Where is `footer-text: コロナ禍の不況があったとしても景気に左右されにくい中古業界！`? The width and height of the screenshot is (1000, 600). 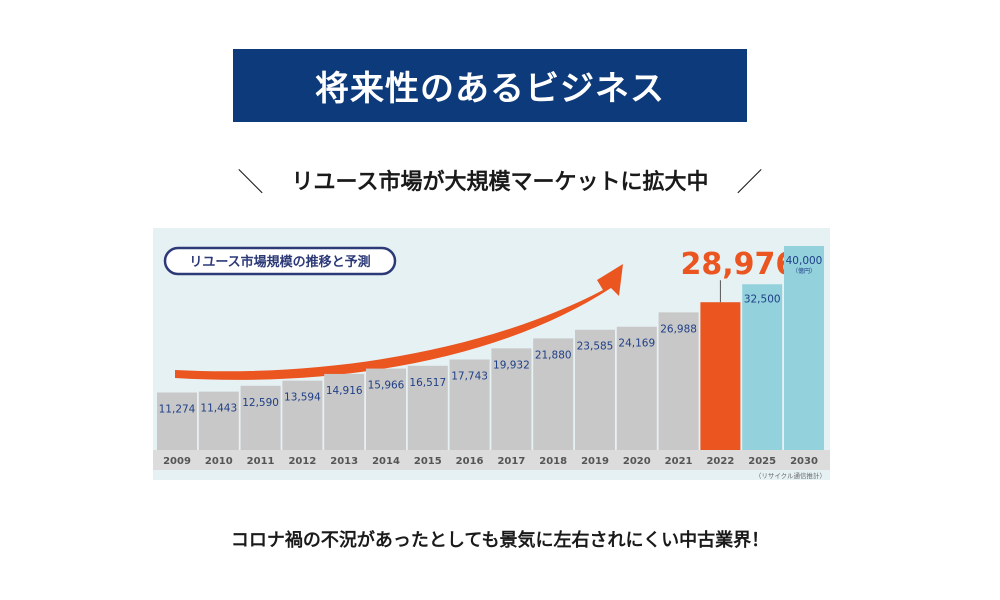
footer-text: コロナ禍の不況があったとしても景気に左右されにくい中古業界！ is located at coordinates (500, 540).